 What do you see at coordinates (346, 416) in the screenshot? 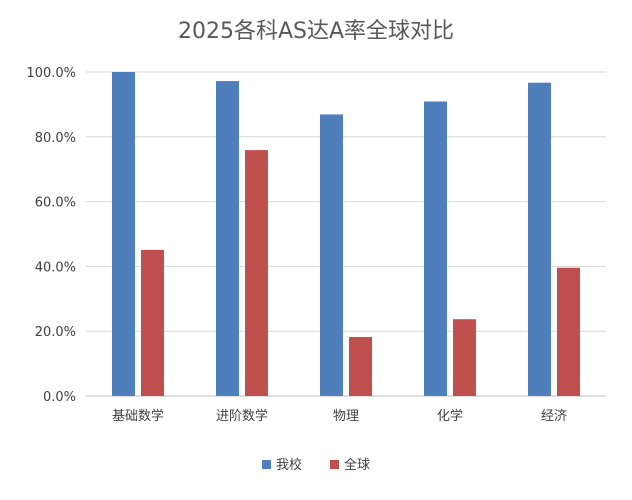
I see `x-category-label: 物理` at bounding box center [346, 416].